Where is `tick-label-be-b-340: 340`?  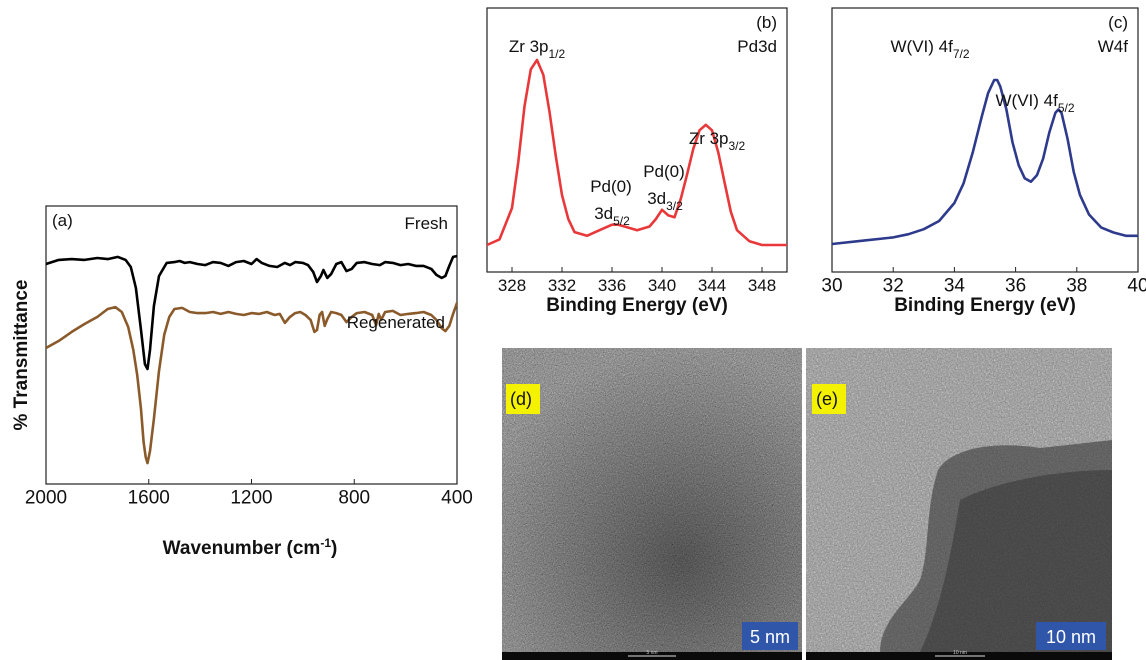 tick-label-be-b-340: 340 is located at coordinates (662, 285).